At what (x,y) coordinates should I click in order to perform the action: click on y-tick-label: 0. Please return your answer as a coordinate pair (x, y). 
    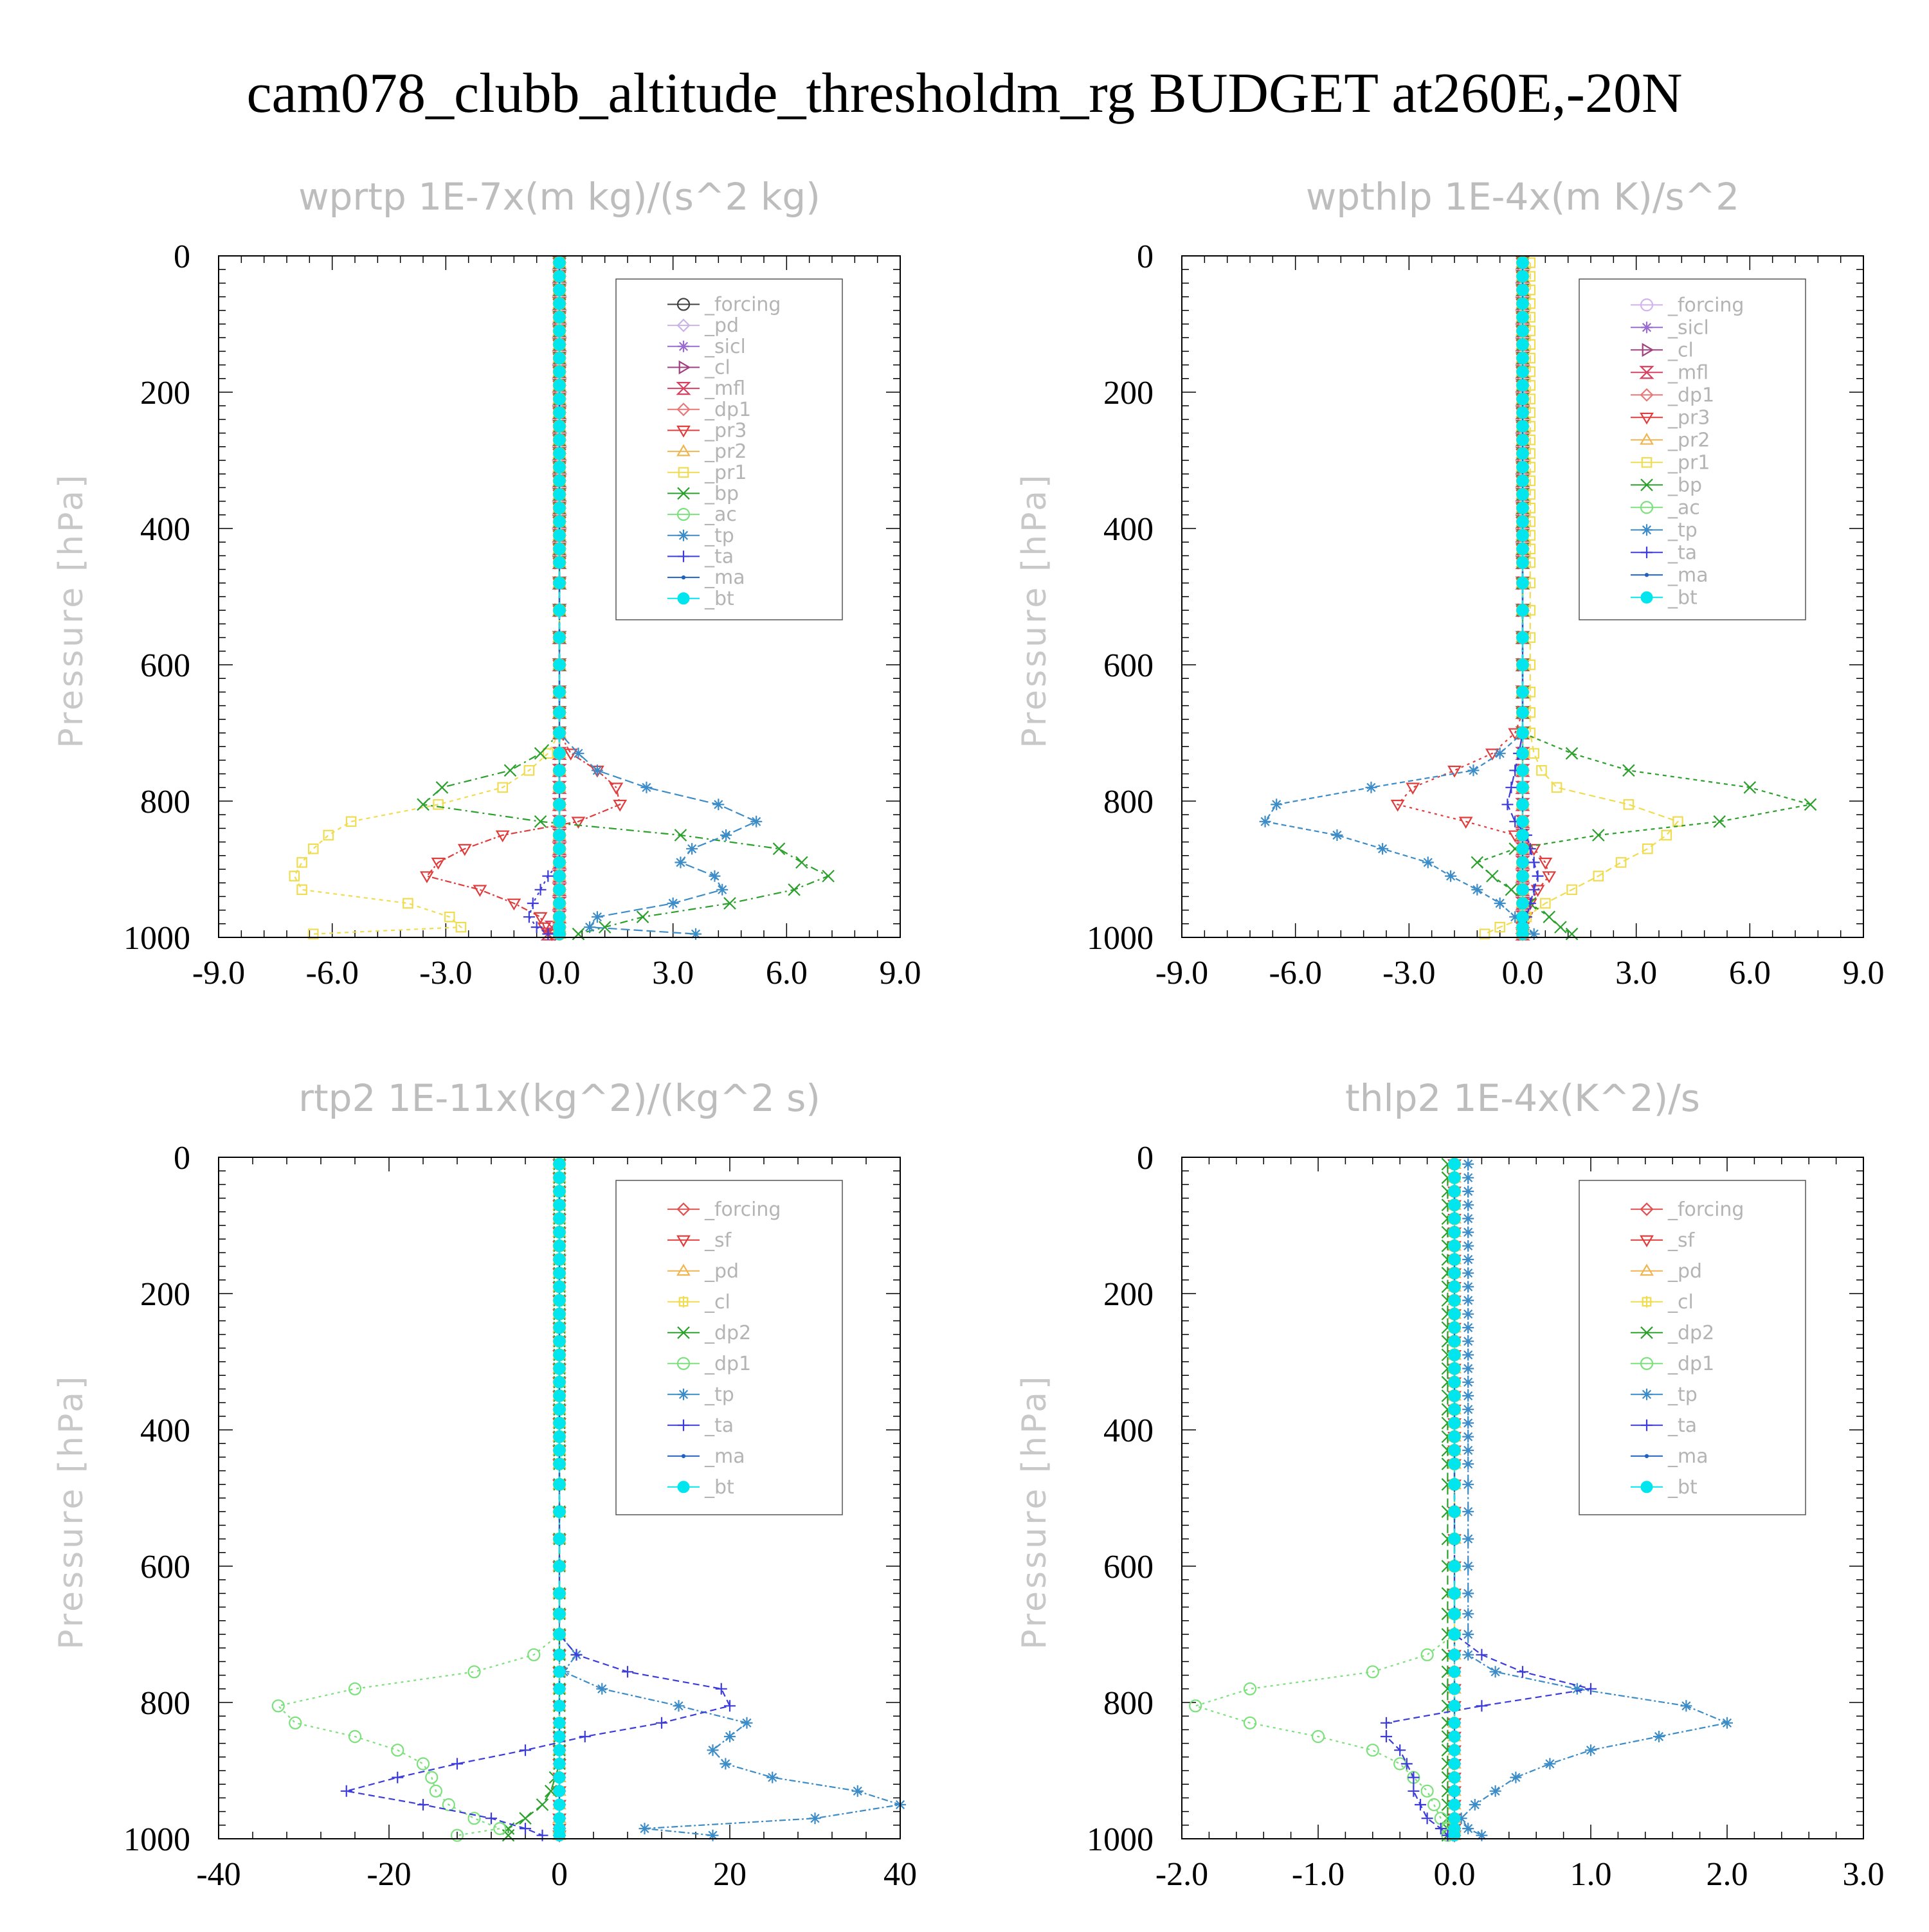
    Looking at the image, I should click on (1145, 1158).